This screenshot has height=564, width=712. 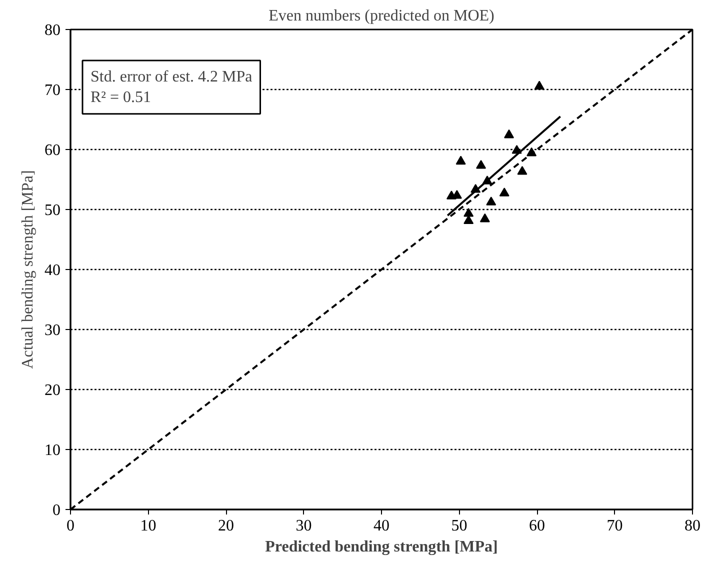 What do you see at coordinates (692, 526) in the screenshot?
I see `x-tick-label: 80` at bounding box center [692, 526].